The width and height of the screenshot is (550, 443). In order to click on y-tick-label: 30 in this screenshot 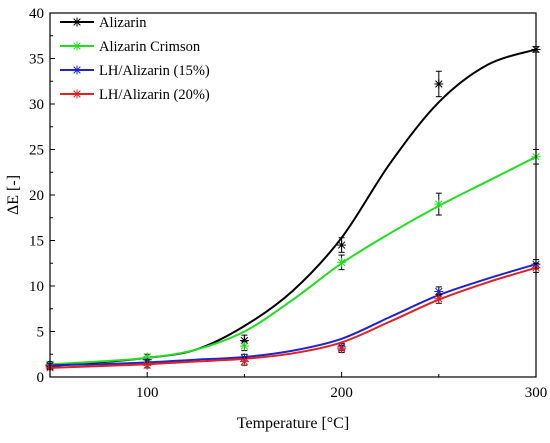, I will do `click(36, 105)`.